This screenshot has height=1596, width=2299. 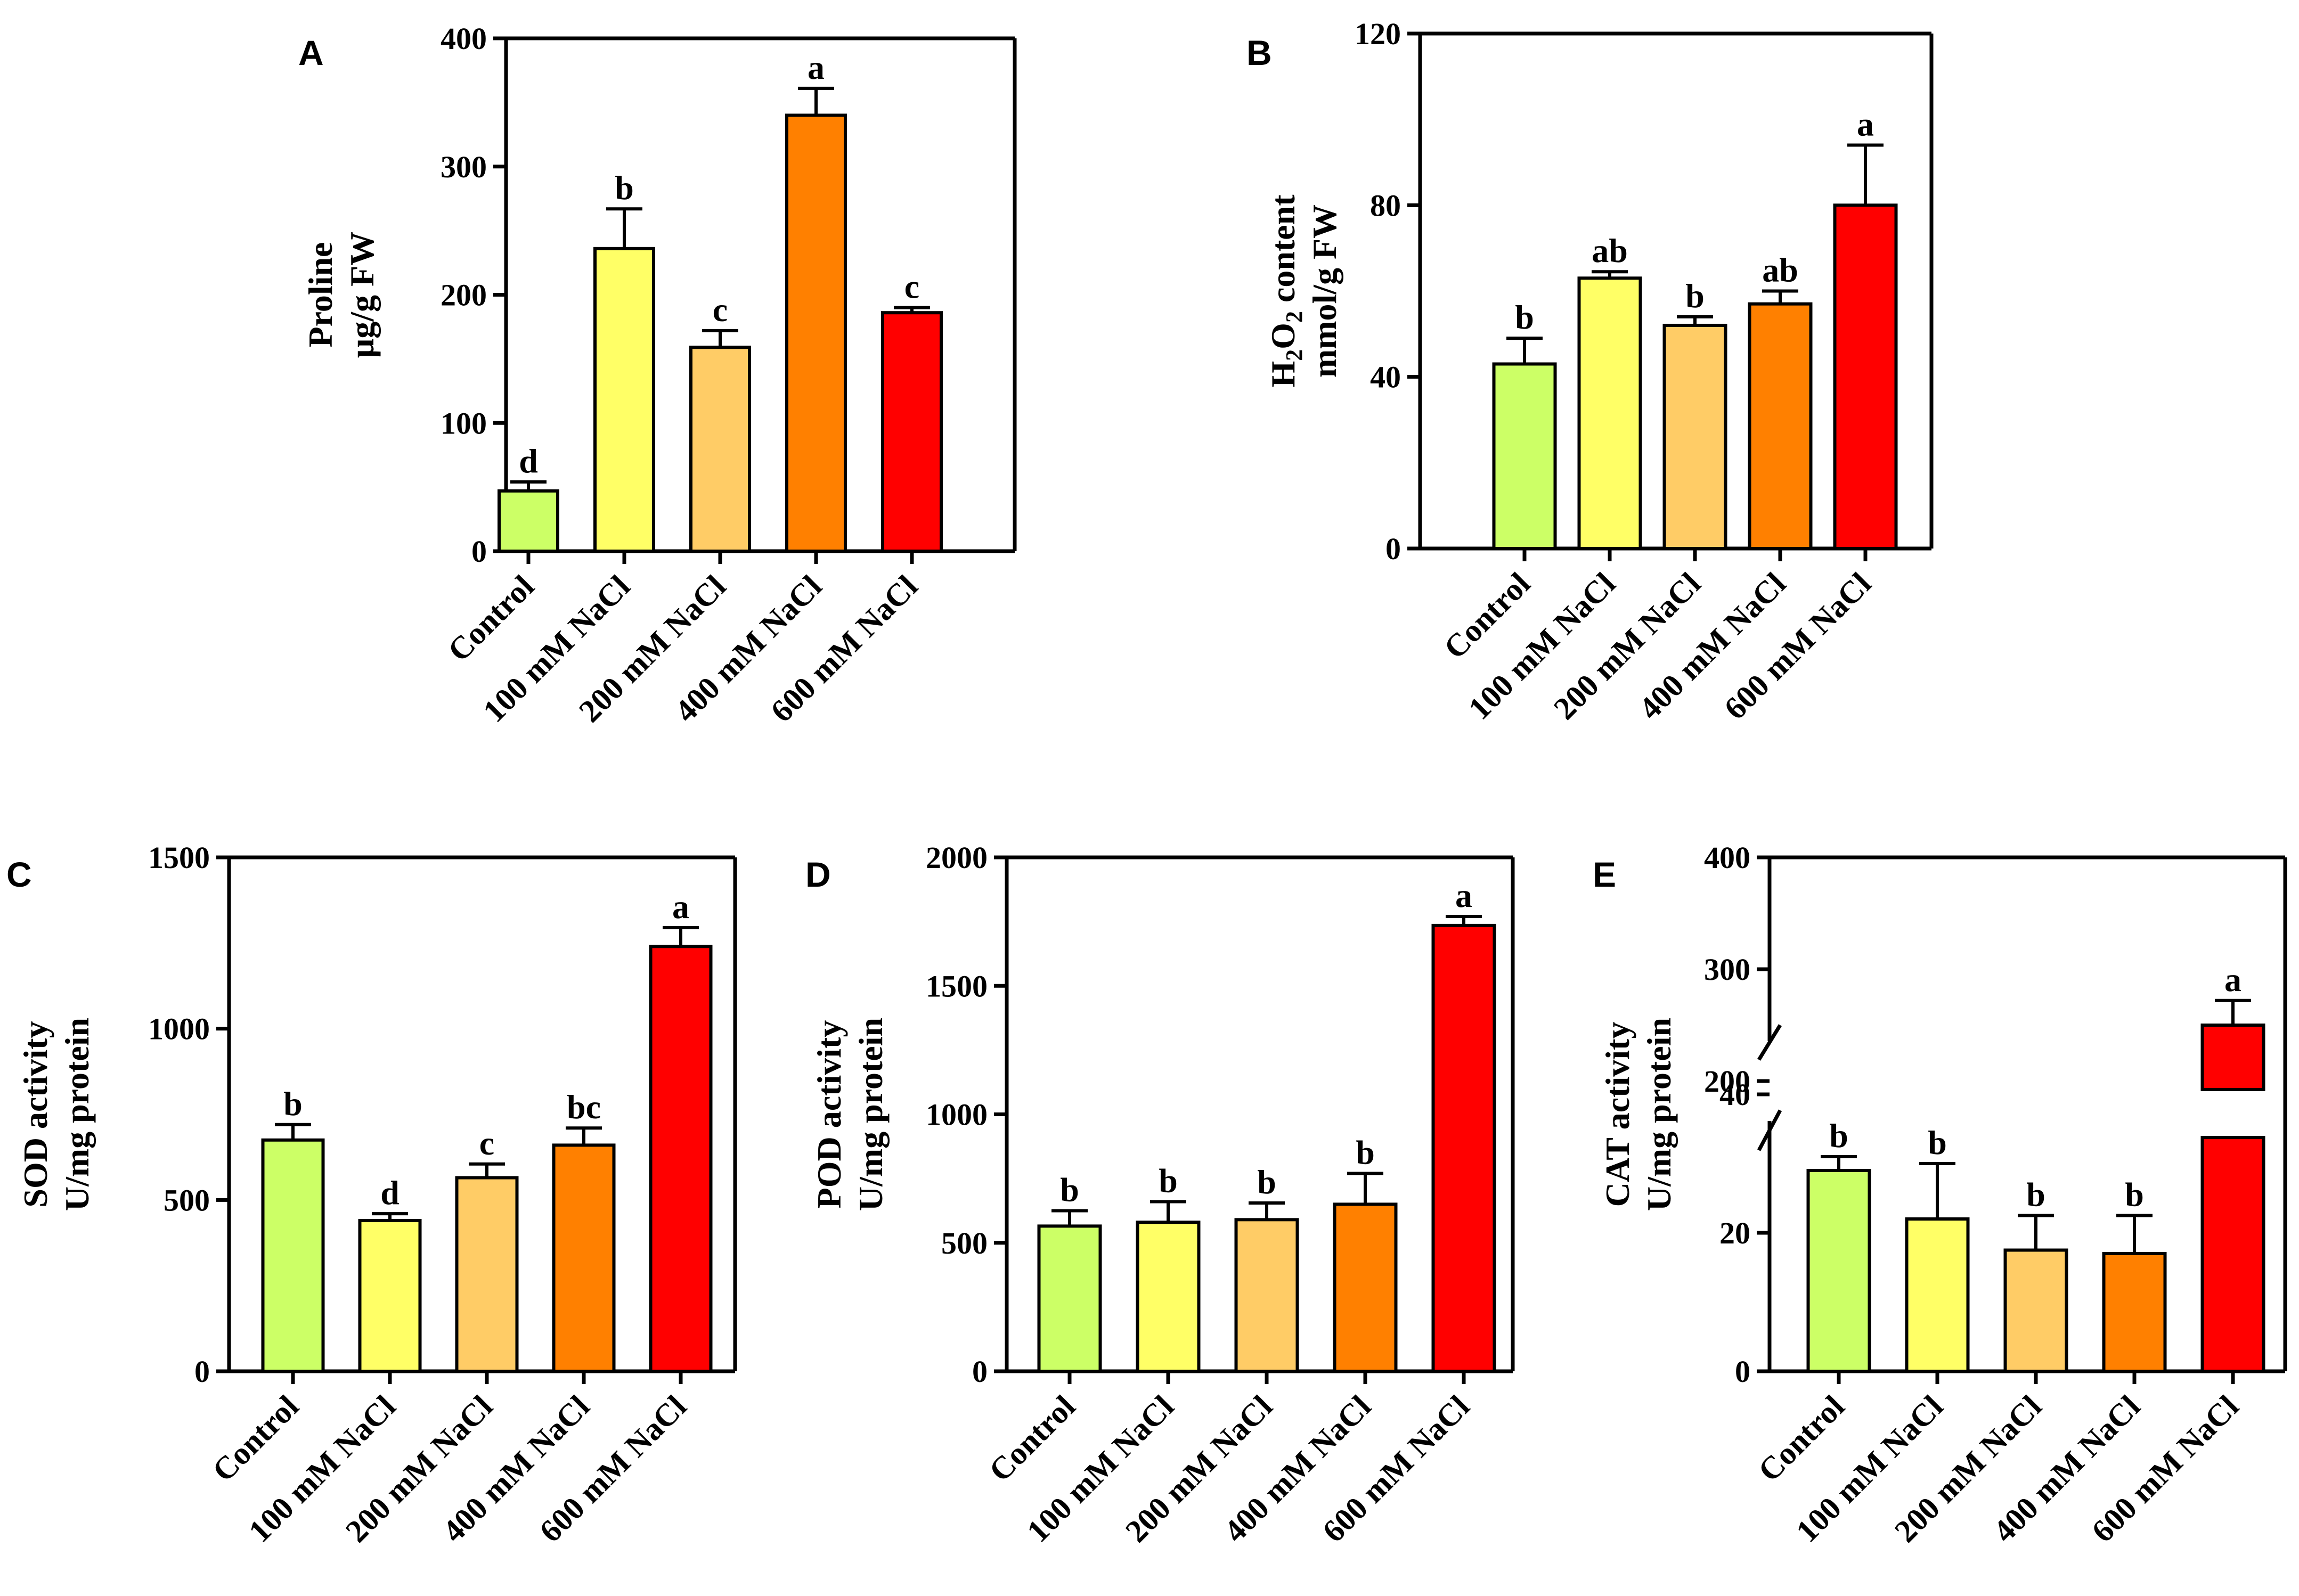 What do you see at coordinates (1727, 1081) in the screenshot?
I see `y-tick-label-e-3: 200` at bounding box center [1727, 1081].